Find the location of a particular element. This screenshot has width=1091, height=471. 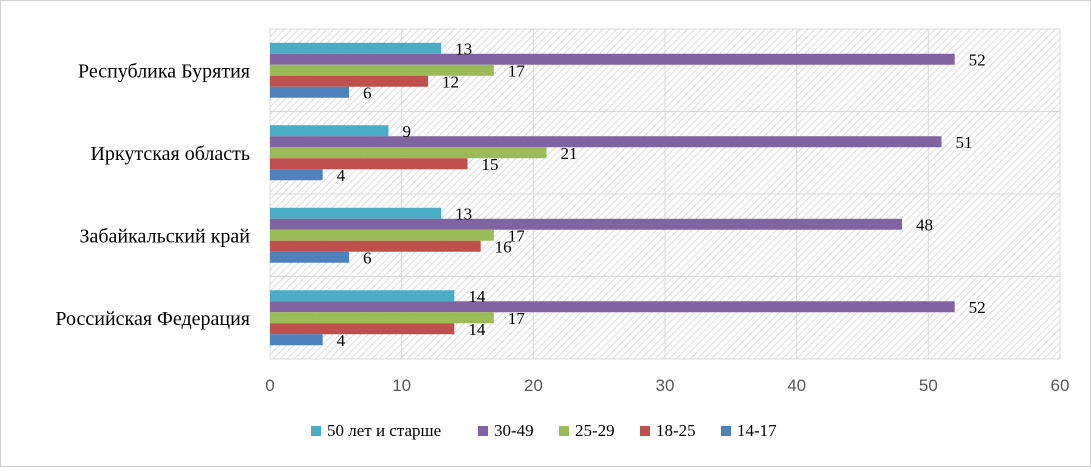

data-label: 51 is located at coordinates (964, 142).